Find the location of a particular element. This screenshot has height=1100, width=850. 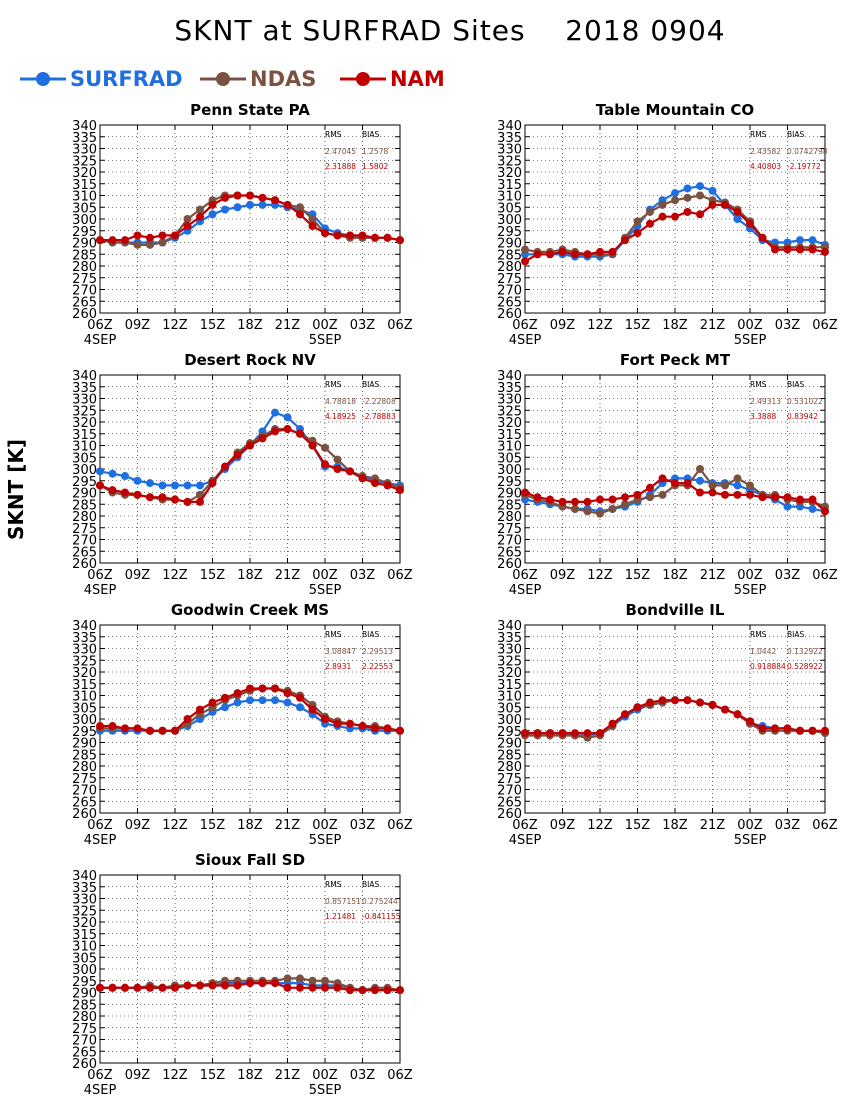

stats-rms-value: 2.43582 is located at coordinates (765, 151).